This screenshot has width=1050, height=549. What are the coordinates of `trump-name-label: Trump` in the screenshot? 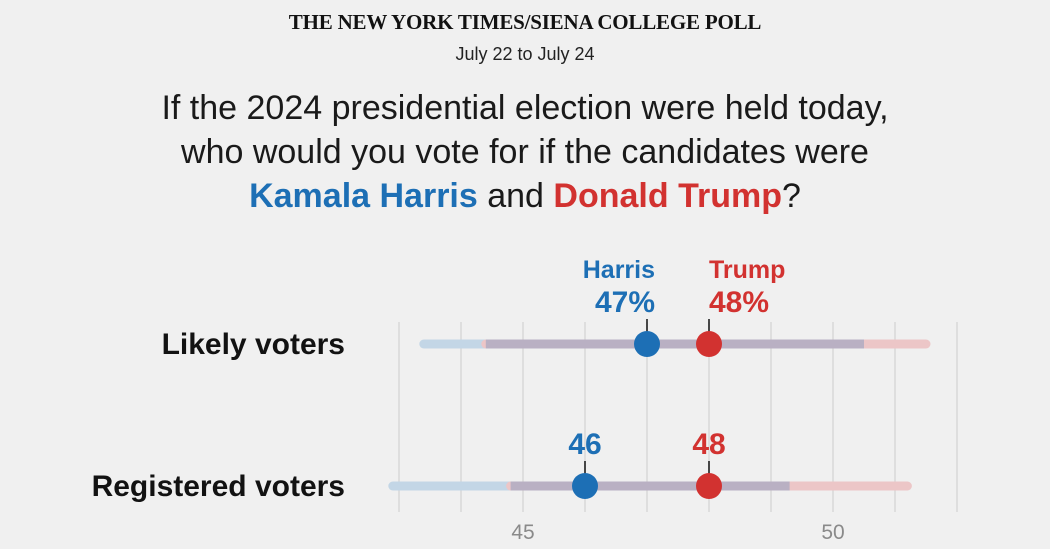 It's located at (747, 270).